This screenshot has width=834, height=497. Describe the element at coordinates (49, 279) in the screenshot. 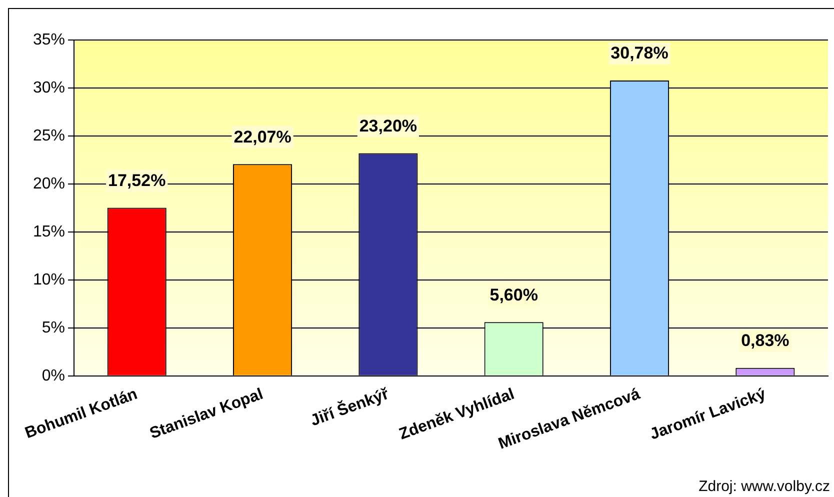

I see `y-tick-label: 10%` at that location.